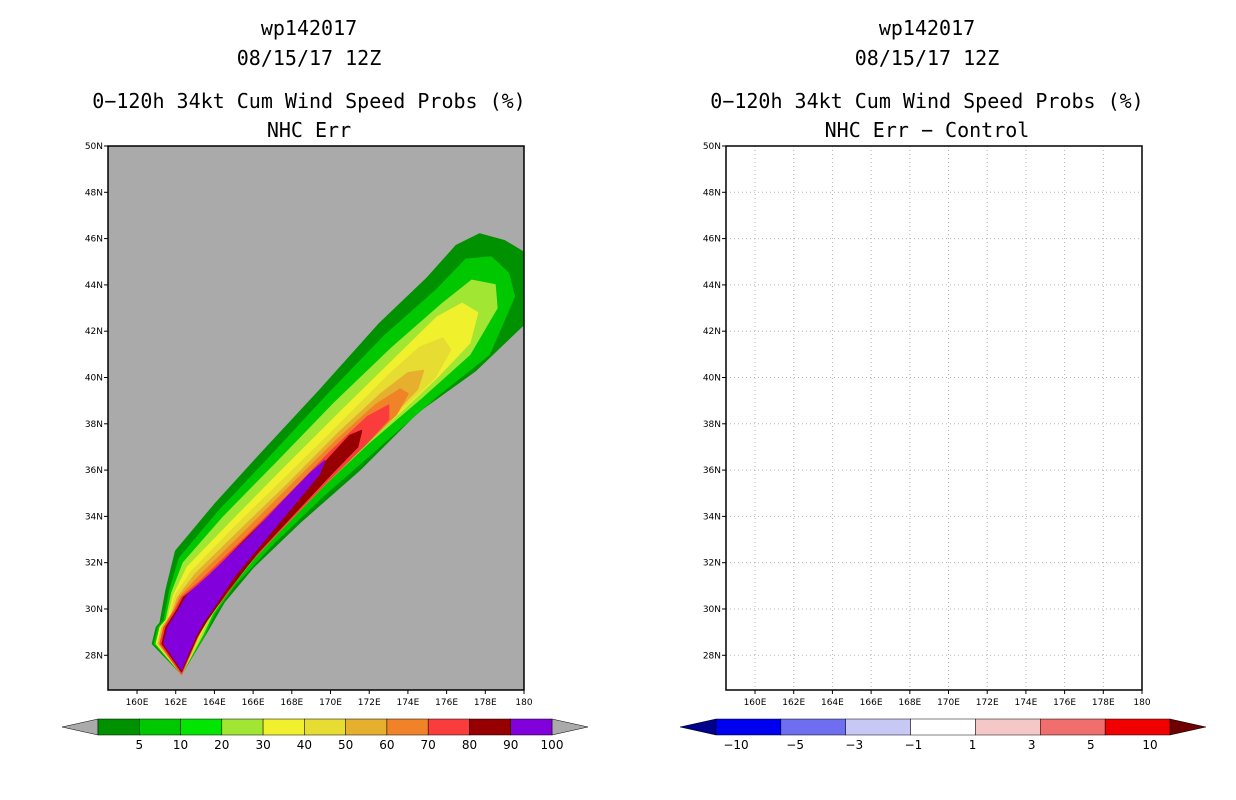  Describe the element at coordinates (262, 745) in the screenshot. I see `colorbar-label: 30` at that location.